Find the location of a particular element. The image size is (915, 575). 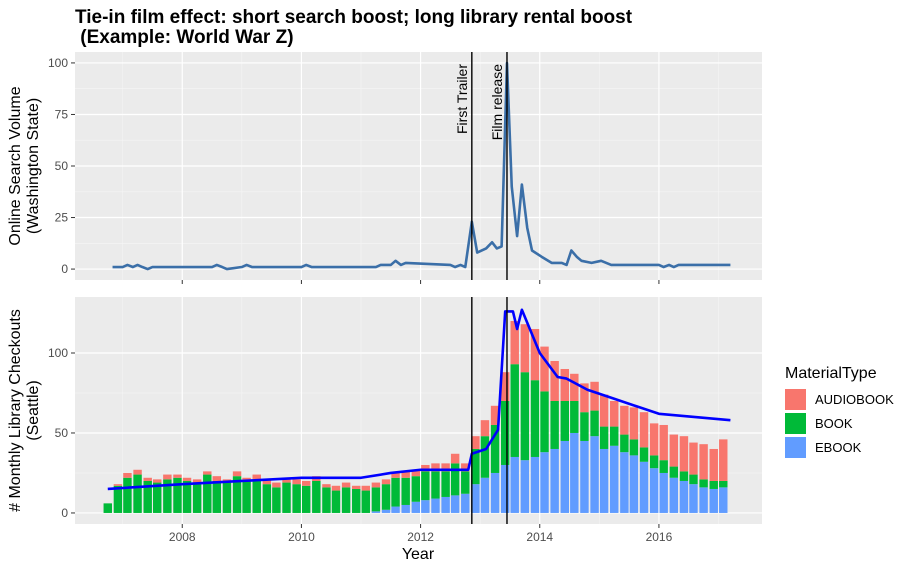

y-tick-label: 100 is located at coordinates (58, 63).